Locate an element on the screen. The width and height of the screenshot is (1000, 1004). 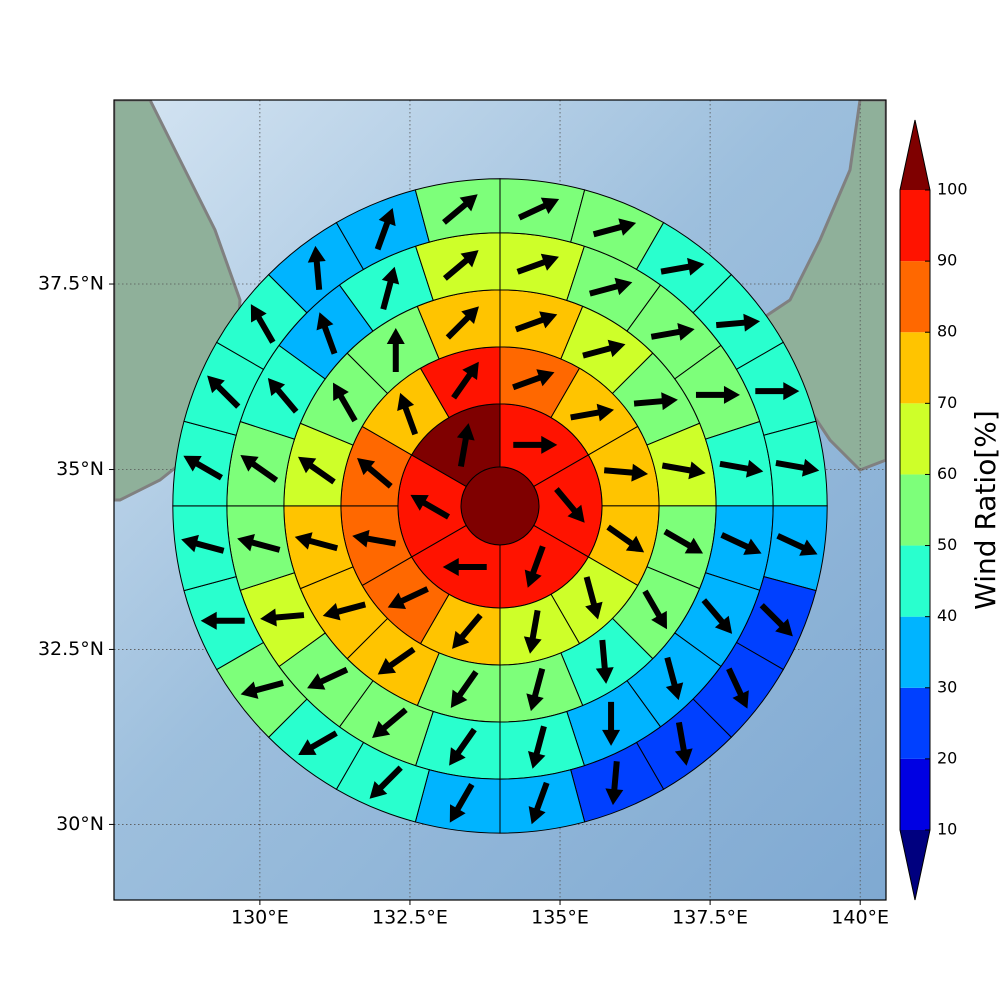
y-tick-label: 32.5°N is located at coordinates (71, 649).